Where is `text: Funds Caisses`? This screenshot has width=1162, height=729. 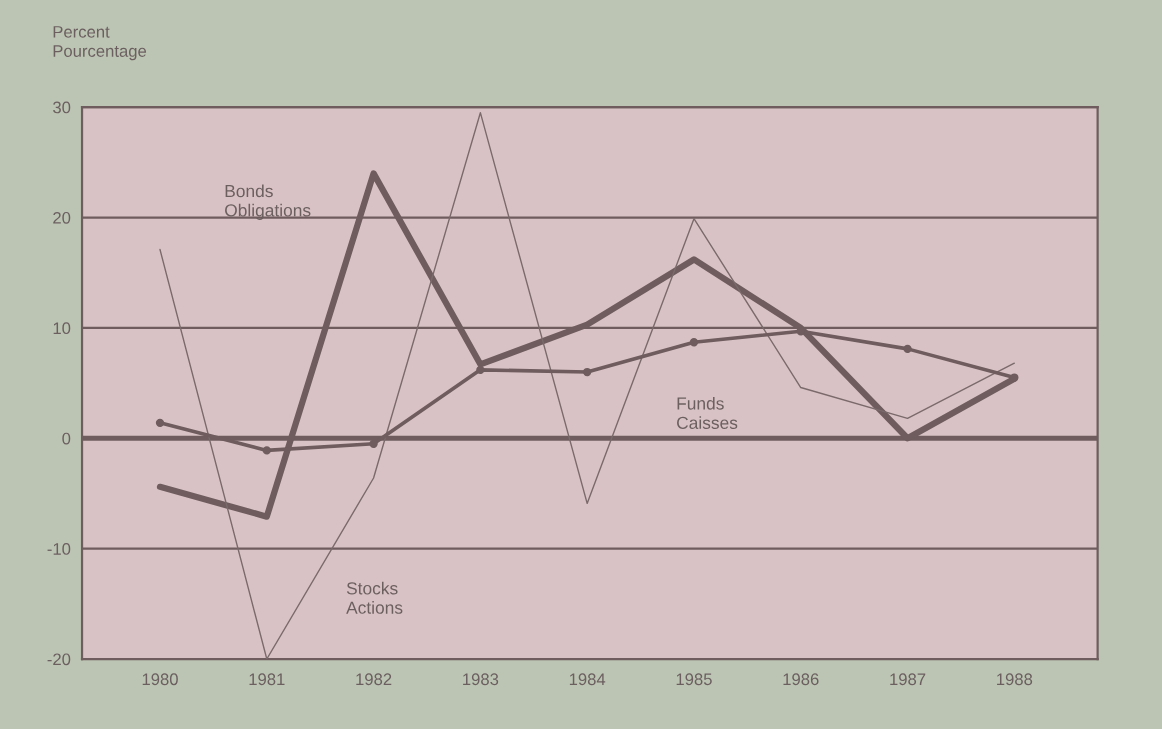
text: Funds Caisses is located at coordinates (707, 412).